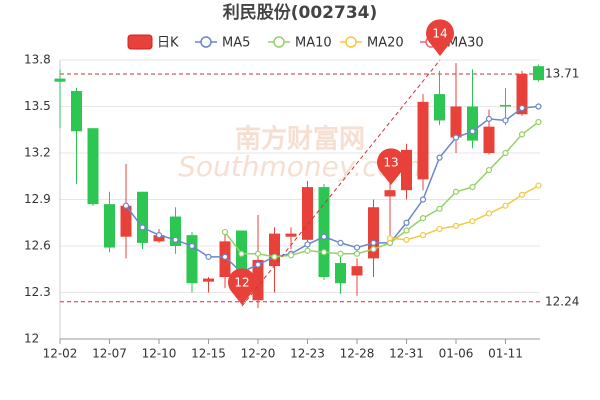 Image resolution: width=600 pixels, height=400 pixels. I want to click on ma-line, so click(464, 212).